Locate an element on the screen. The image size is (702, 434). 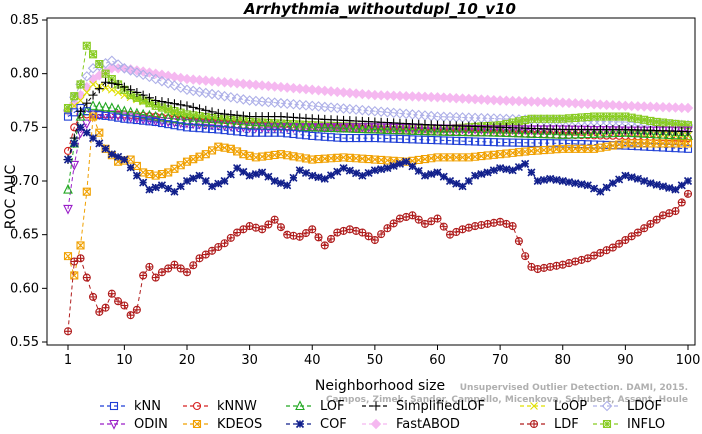
legend-label-simplifiedlof: SimplifiedLOF is located at coordinates (440, 406).